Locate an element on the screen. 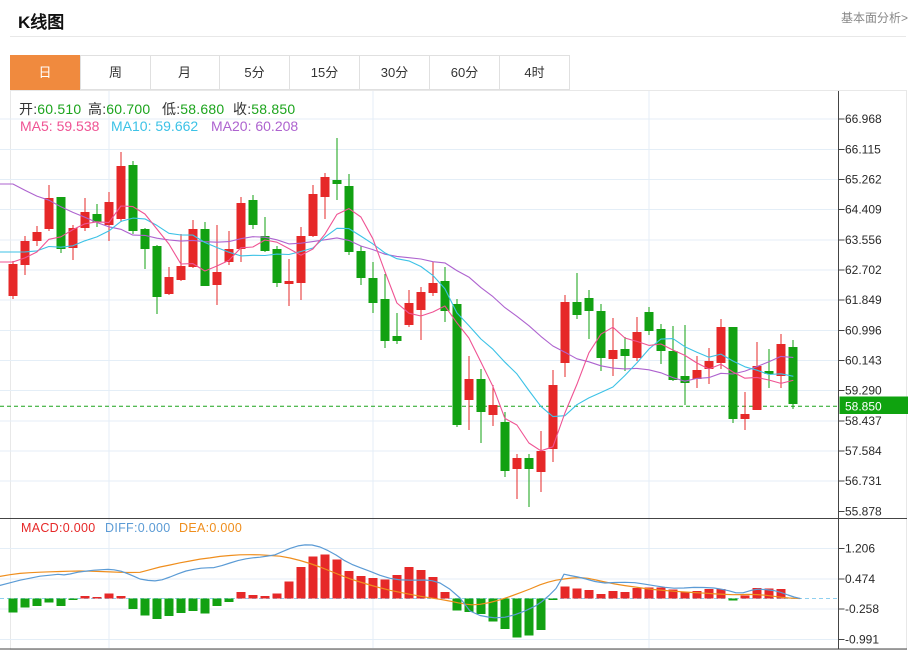 The width and height of the screenshot is (916, 653). svg-text: 61.849 is located at coordinates (863, 300).